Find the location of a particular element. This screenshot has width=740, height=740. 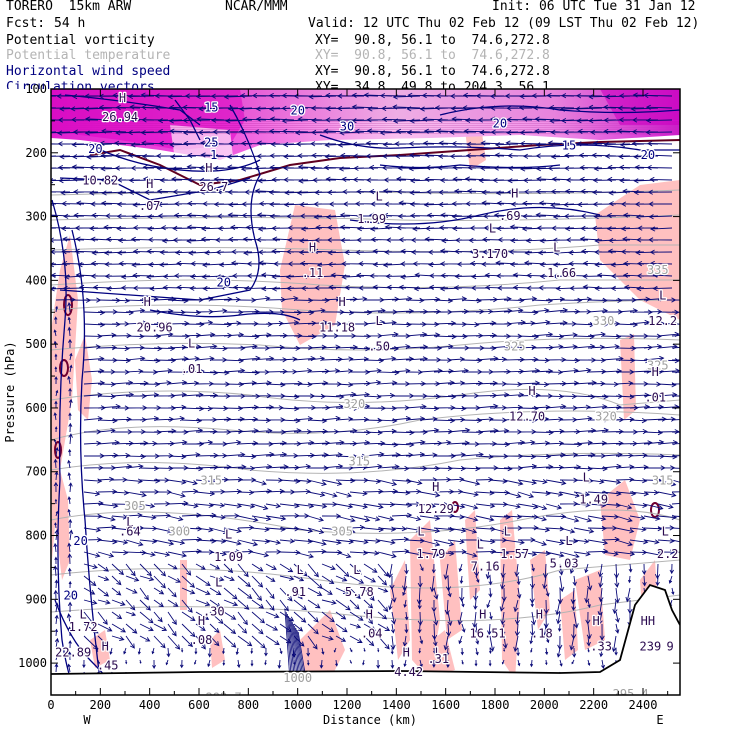

pv-extremum-label: .69 is located at coordinates (510, 216).